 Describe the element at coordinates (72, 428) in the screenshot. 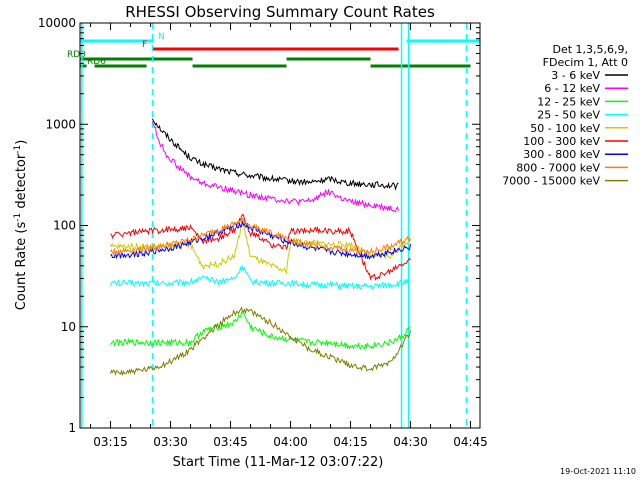

I see `y-tick-label-0: 1` at that location.